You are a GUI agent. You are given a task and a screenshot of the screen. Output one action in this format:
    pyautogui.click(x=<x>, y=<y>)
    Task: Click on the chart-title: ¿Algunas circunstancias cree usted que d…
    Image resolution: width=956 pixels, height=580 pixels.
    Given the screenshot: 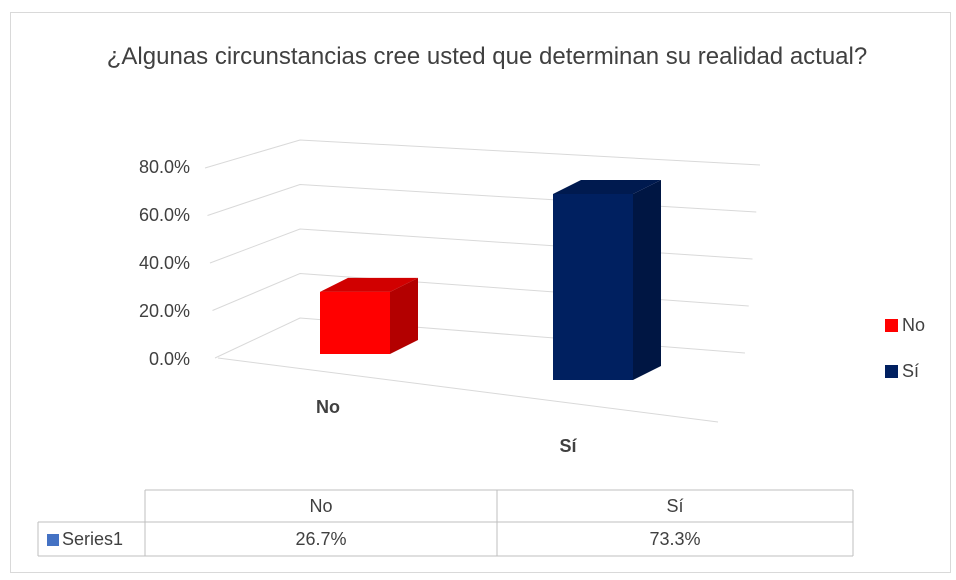 What is the action you would take?
    pyautogui.click(x=487, y=56)
    